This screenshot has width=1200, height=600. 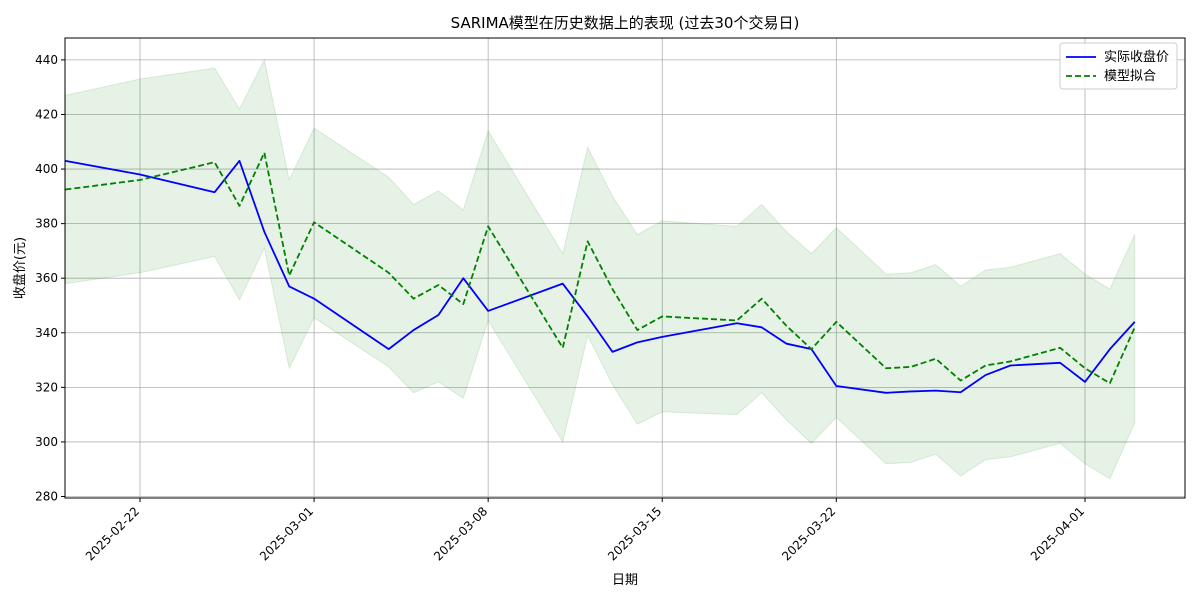 I want to click on legend: 实际收盘价 模型拟合, so click(x=1118, y=66).